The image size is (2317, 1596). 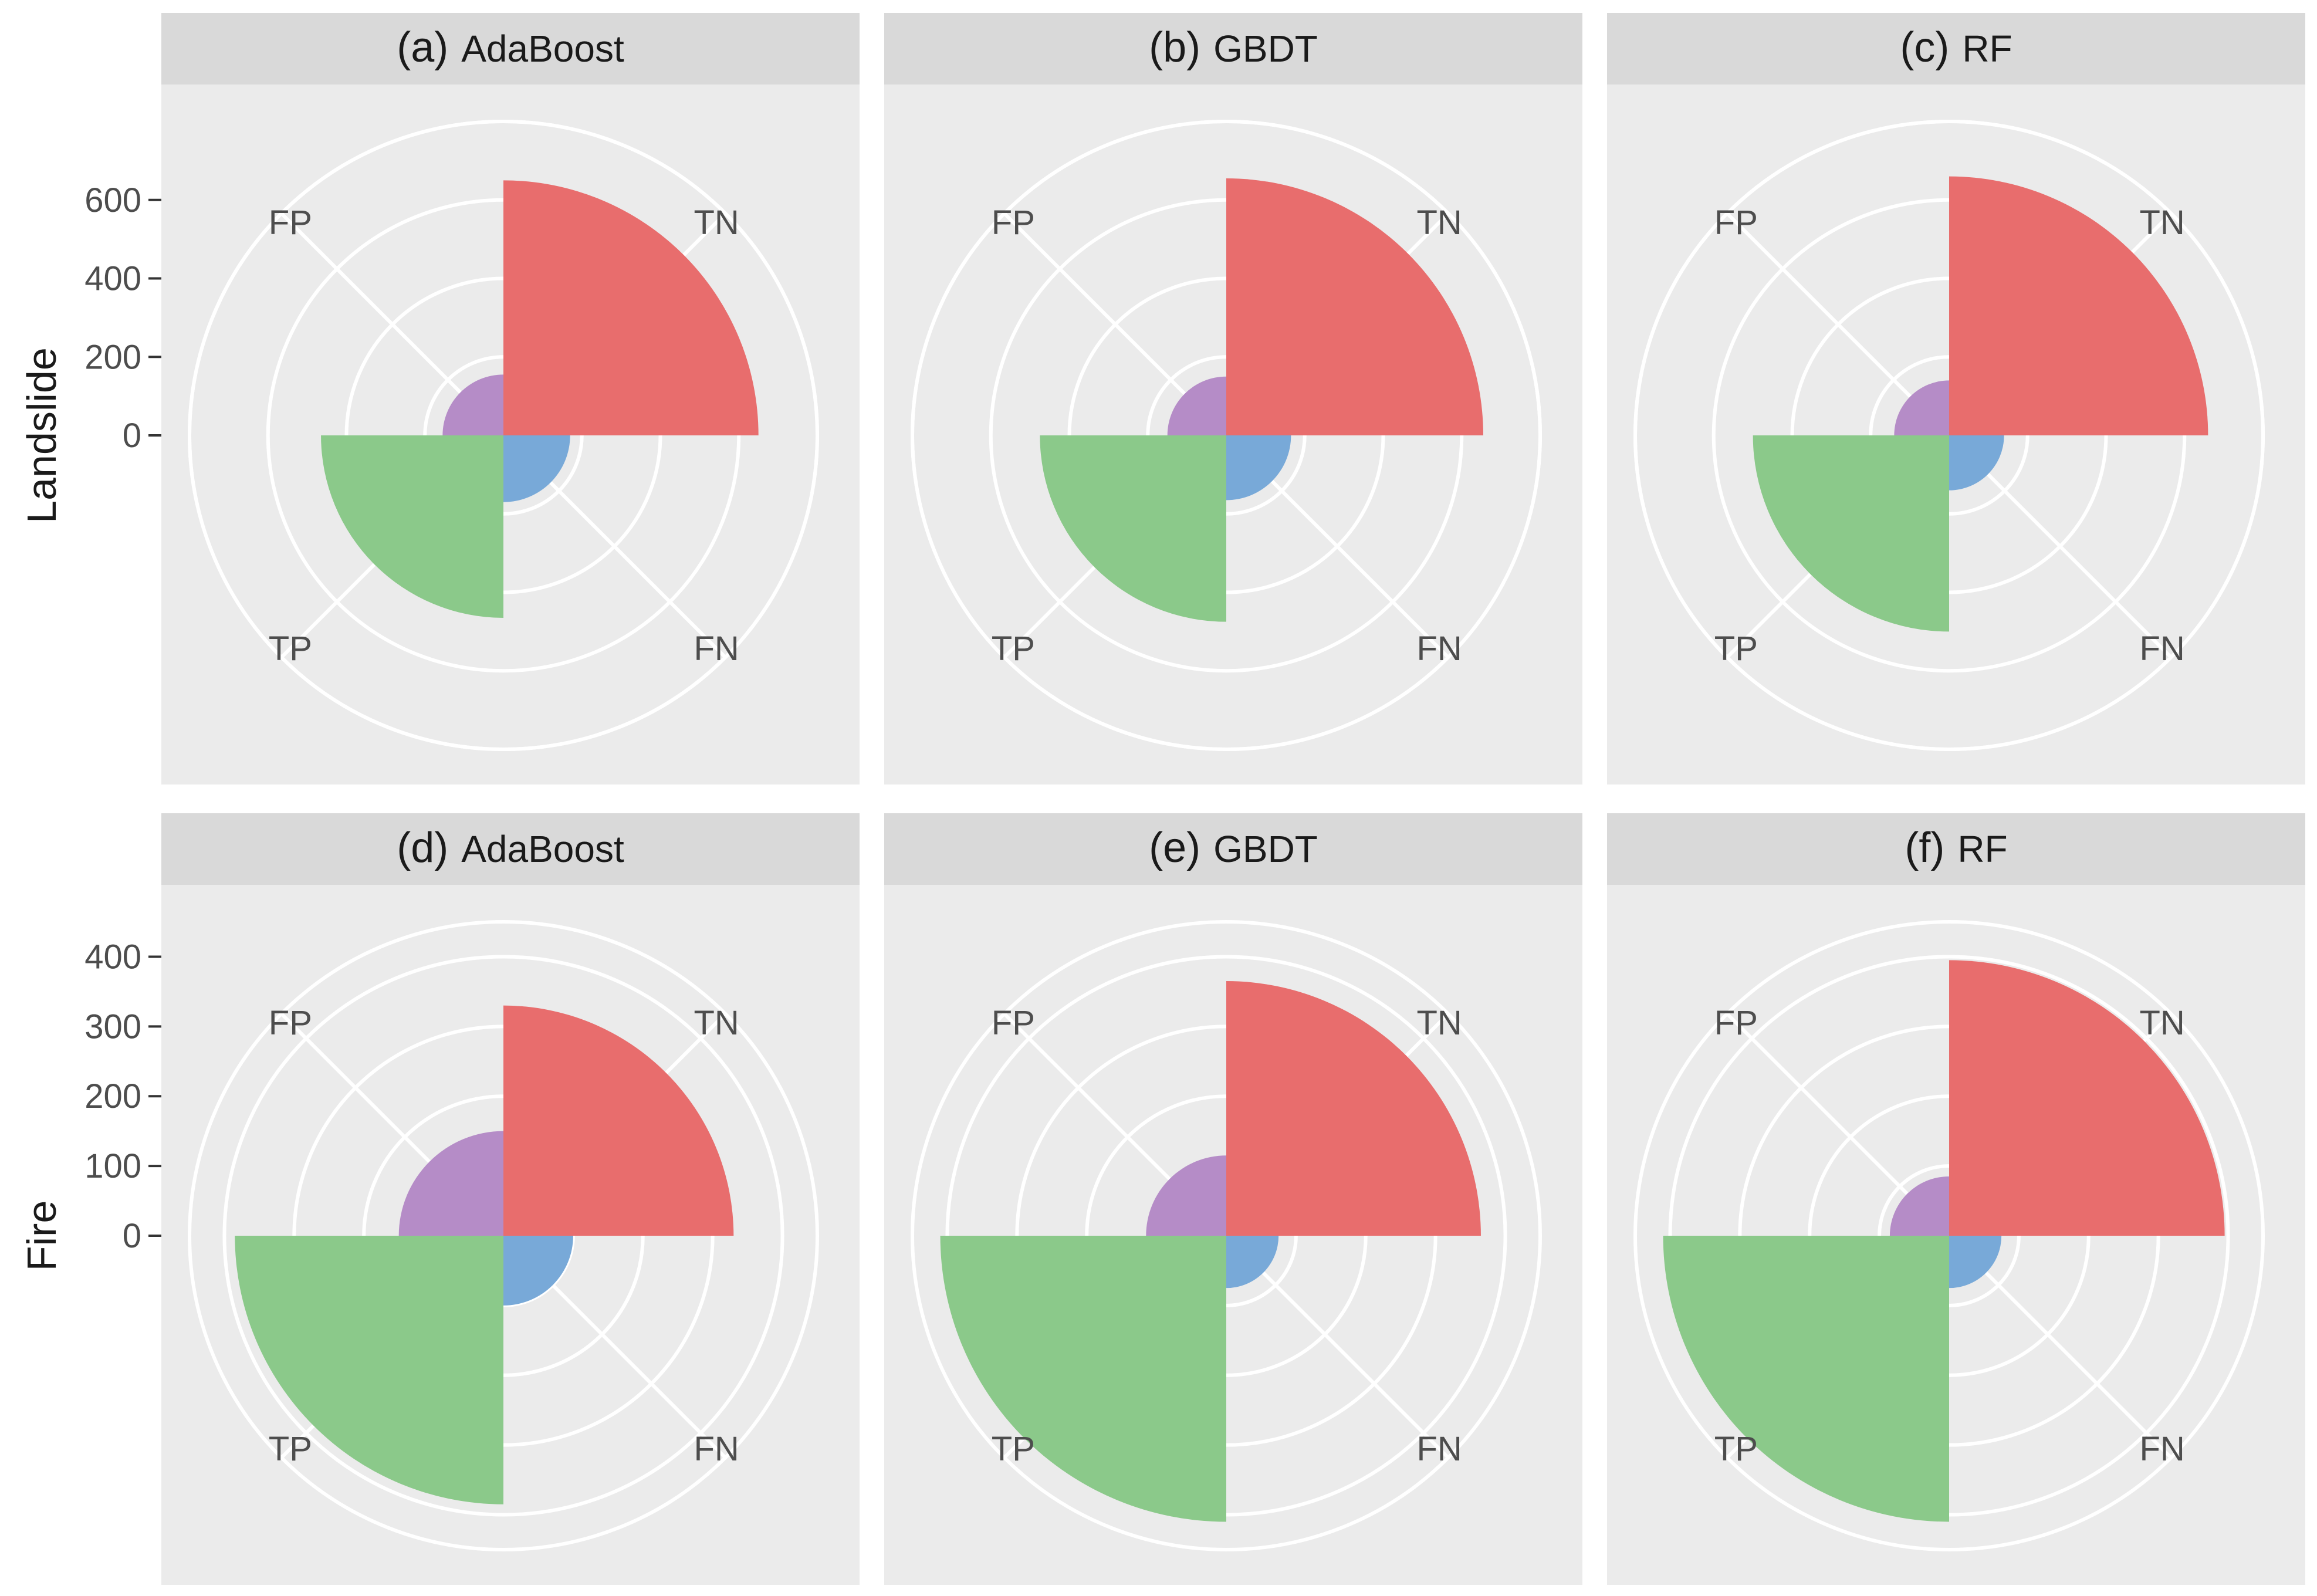 What do you see at coordinates (42, 435) in the screenshot?
I see `row-label-landslide: Landslide` at bounding box center [42, 435].